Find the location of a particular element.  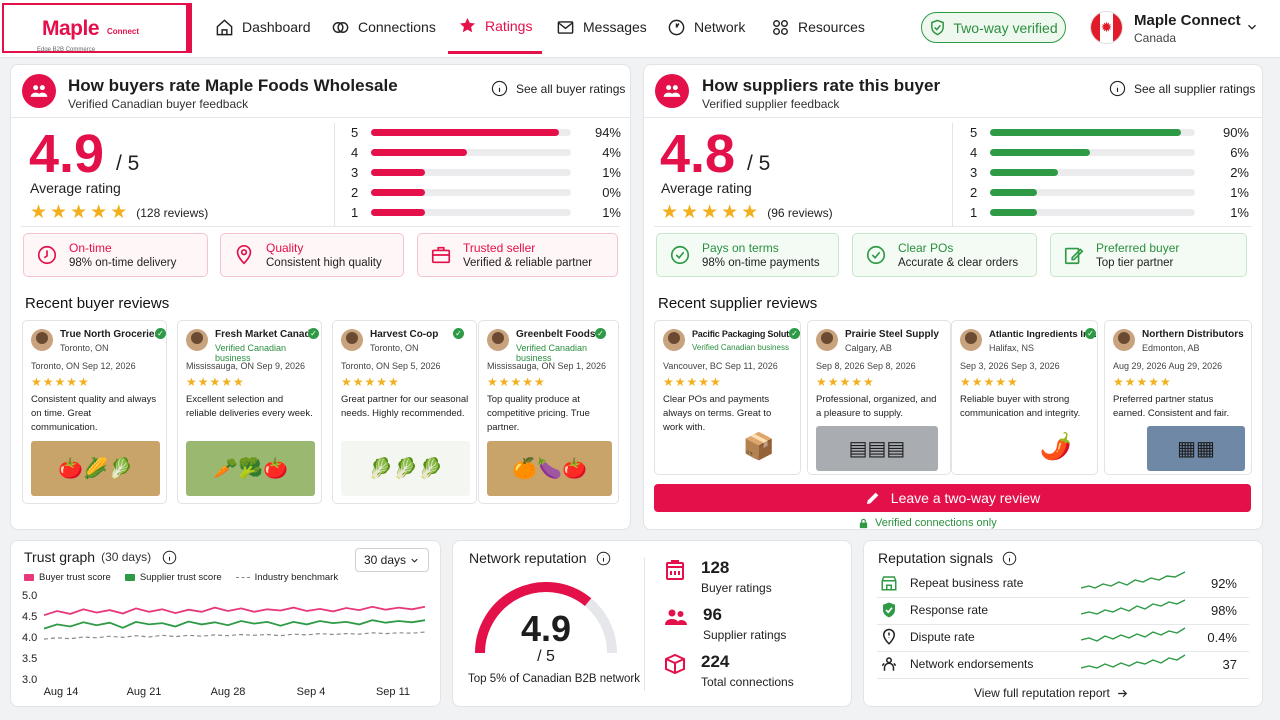

buyer-score: 4.9 is located at coordinates (67, 154).